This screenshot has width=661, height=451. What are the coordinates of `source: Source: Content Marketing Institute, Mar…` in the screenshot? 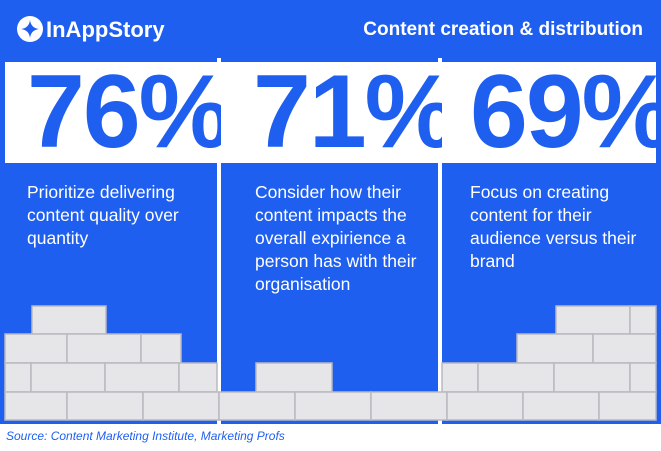 It's located at (145, 436).